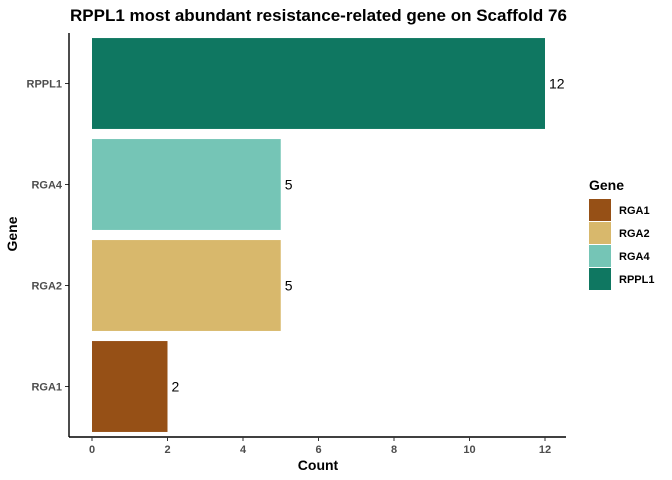  I want to click on data-label-rga4: 5, so click(289, 185).